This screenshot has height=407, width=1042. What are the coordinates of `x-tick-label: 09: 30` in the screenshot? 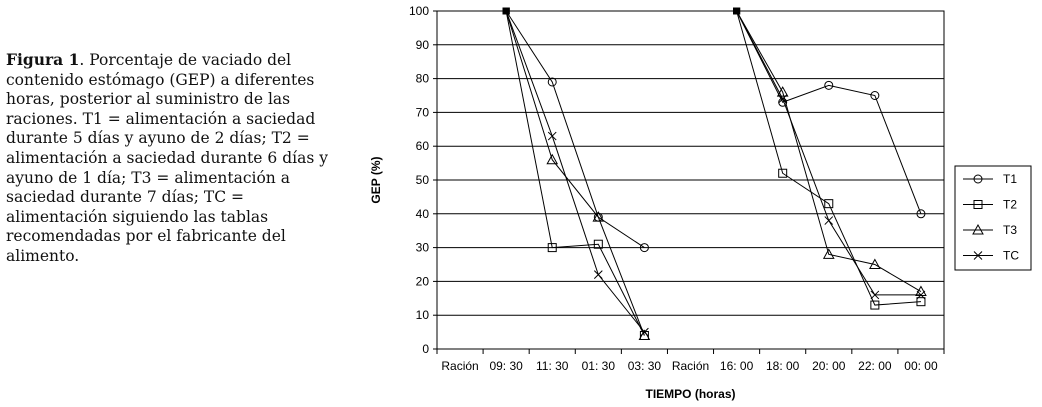 It's located at (506, 366).